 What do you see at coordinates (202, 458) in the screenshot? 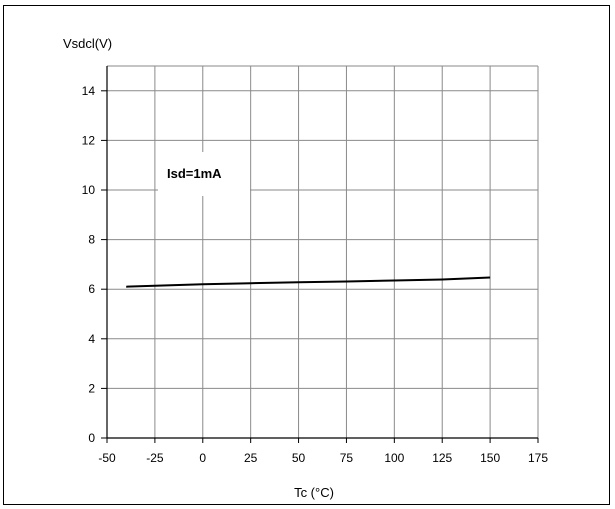
I see `x-tick-label: 0` at bounding box center [202, 458].